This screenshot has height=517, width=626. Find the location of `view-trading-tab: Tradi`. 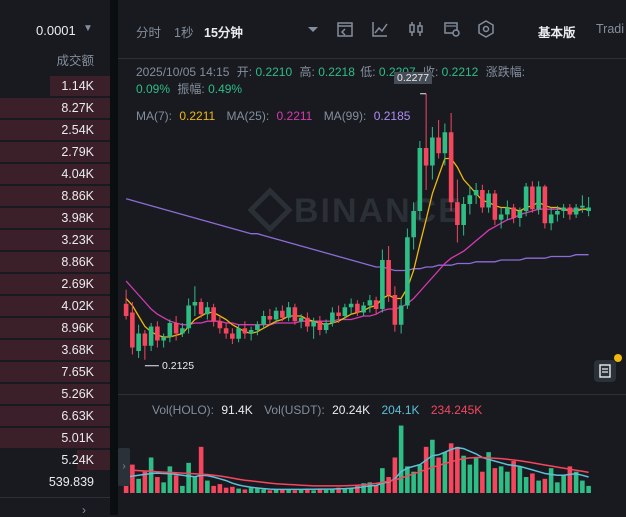

view-trading-tab: Tradi is located at coordinates (610, 29).